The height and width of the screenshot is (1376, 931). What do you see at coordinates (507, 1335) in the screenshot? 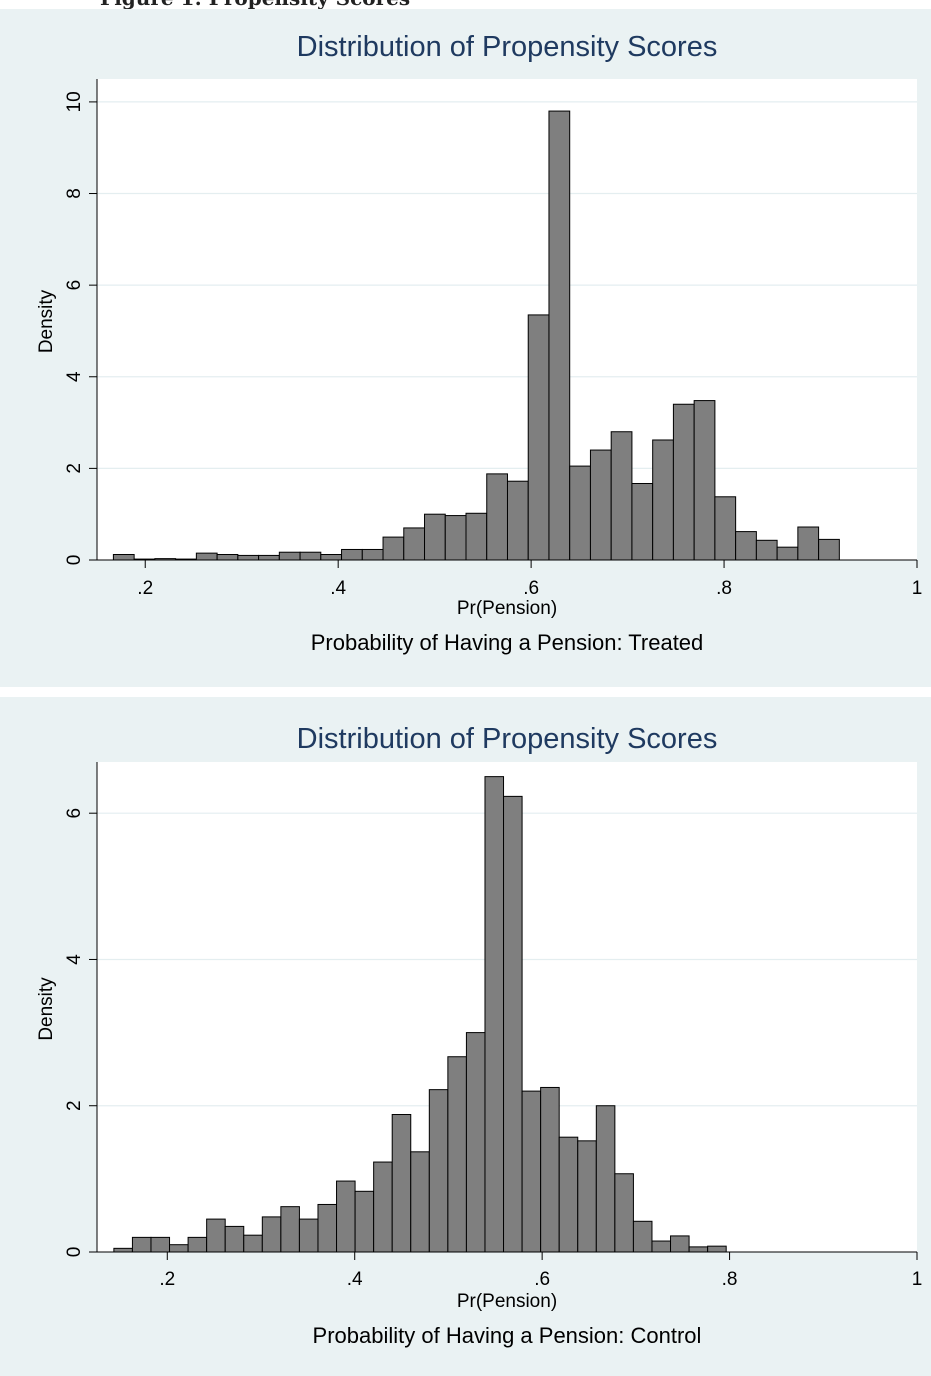
I see `chart-note: Probability of Having a Pension: Control` at bounding box center [507, 1335].